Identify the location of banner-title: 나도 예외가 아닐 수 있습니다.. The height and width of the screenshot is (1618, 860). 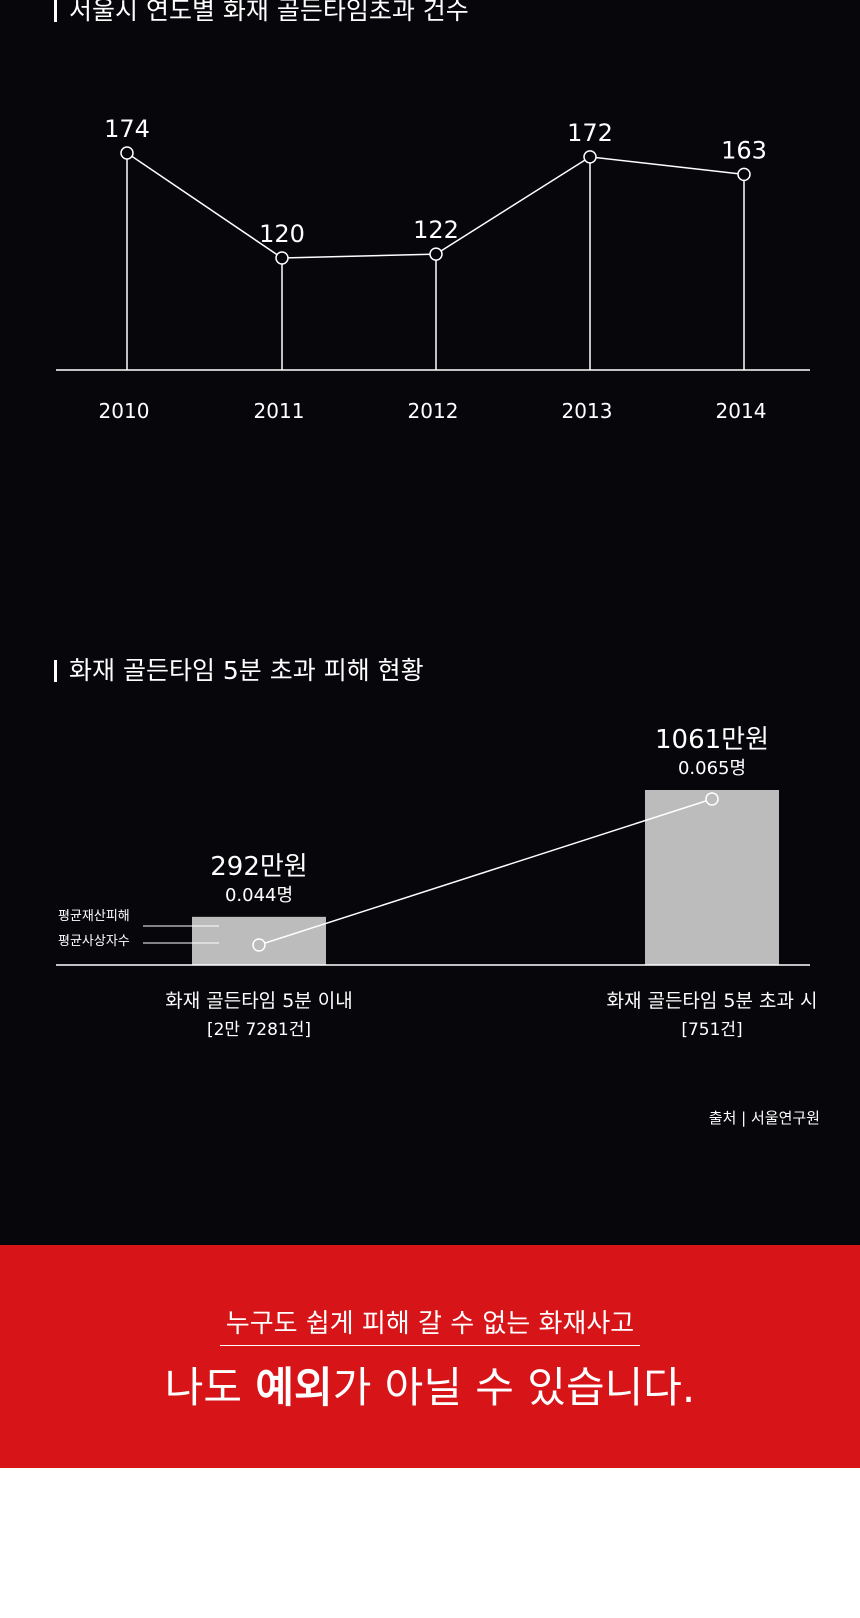
(430, 1387).